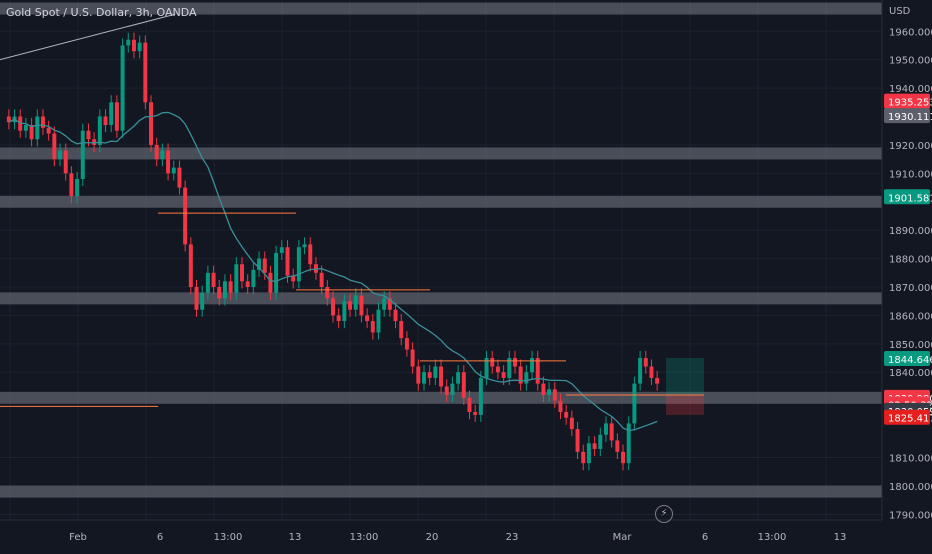 The width and height of the screenshot is (932, 554). Describe the element at coordinates (664, 514) in the screenshot. I see `lightning-icon: ⚡` at that location.